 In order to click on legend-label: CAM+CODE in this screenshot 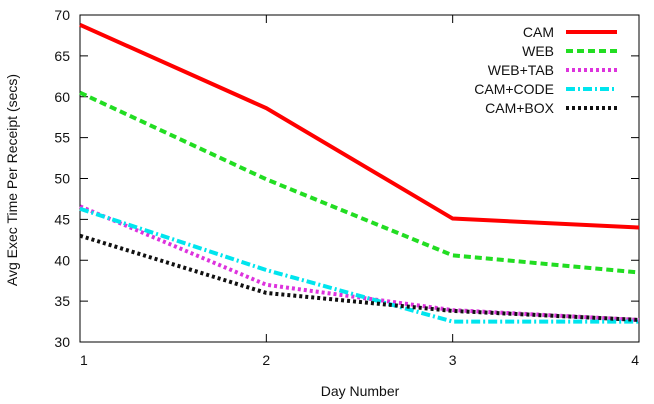, I will do `click(514, 89)`.